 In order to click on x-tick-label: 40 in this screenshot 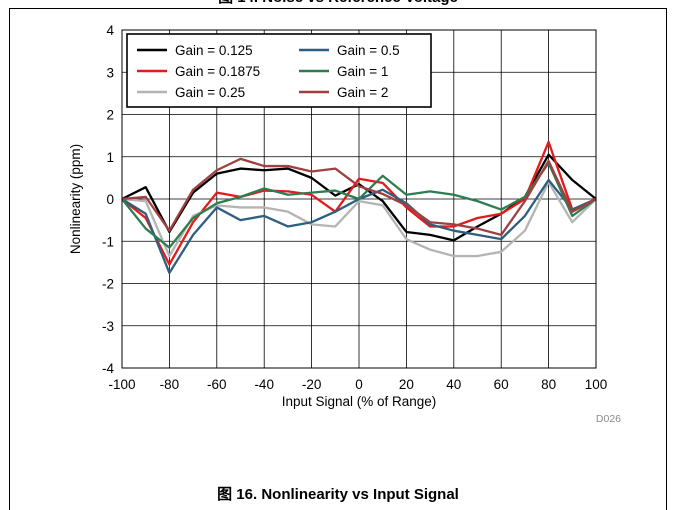, I will do `click(453, 384)`.